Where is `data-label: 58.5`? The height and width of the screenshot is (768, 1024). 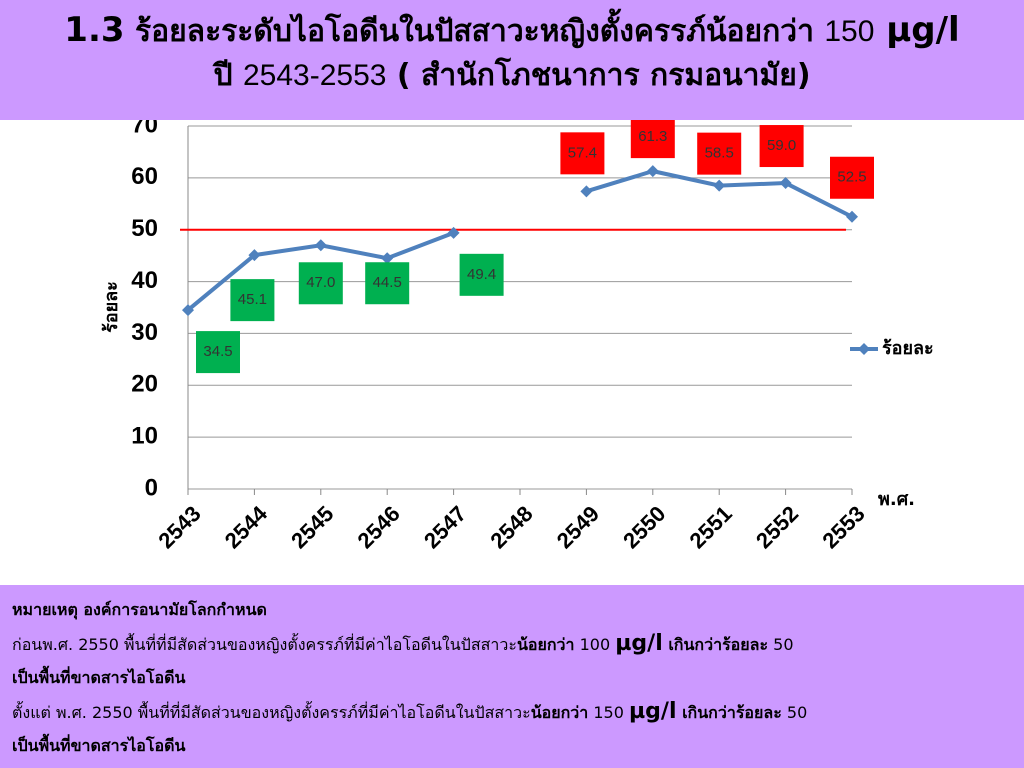
data-label: 58.5 is located at coordinates (719, 153).